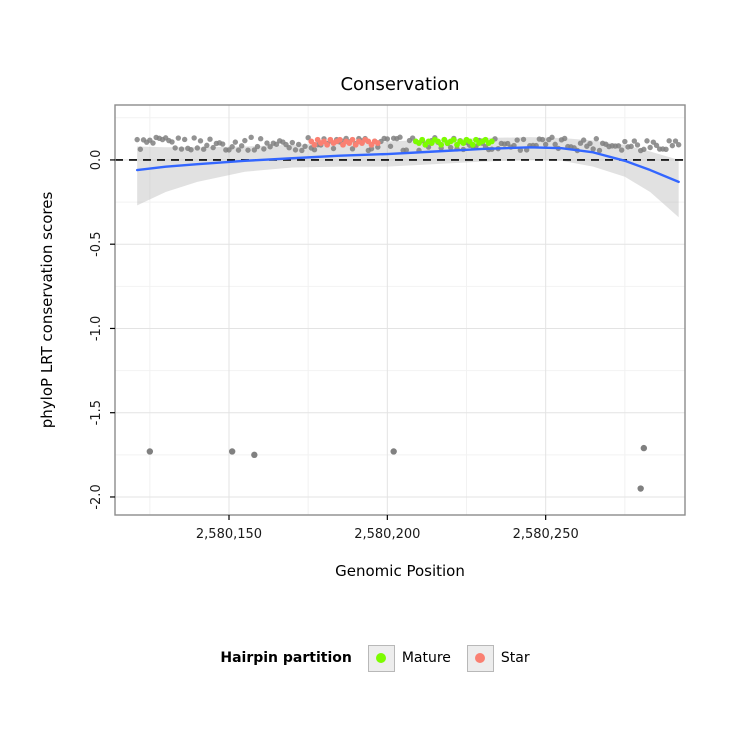 The height and width of the screenshot is (750, 750). Describe the element at coordinates (96, 244) in the screenshot. I see `y-tick-label: -0.5` at that location.